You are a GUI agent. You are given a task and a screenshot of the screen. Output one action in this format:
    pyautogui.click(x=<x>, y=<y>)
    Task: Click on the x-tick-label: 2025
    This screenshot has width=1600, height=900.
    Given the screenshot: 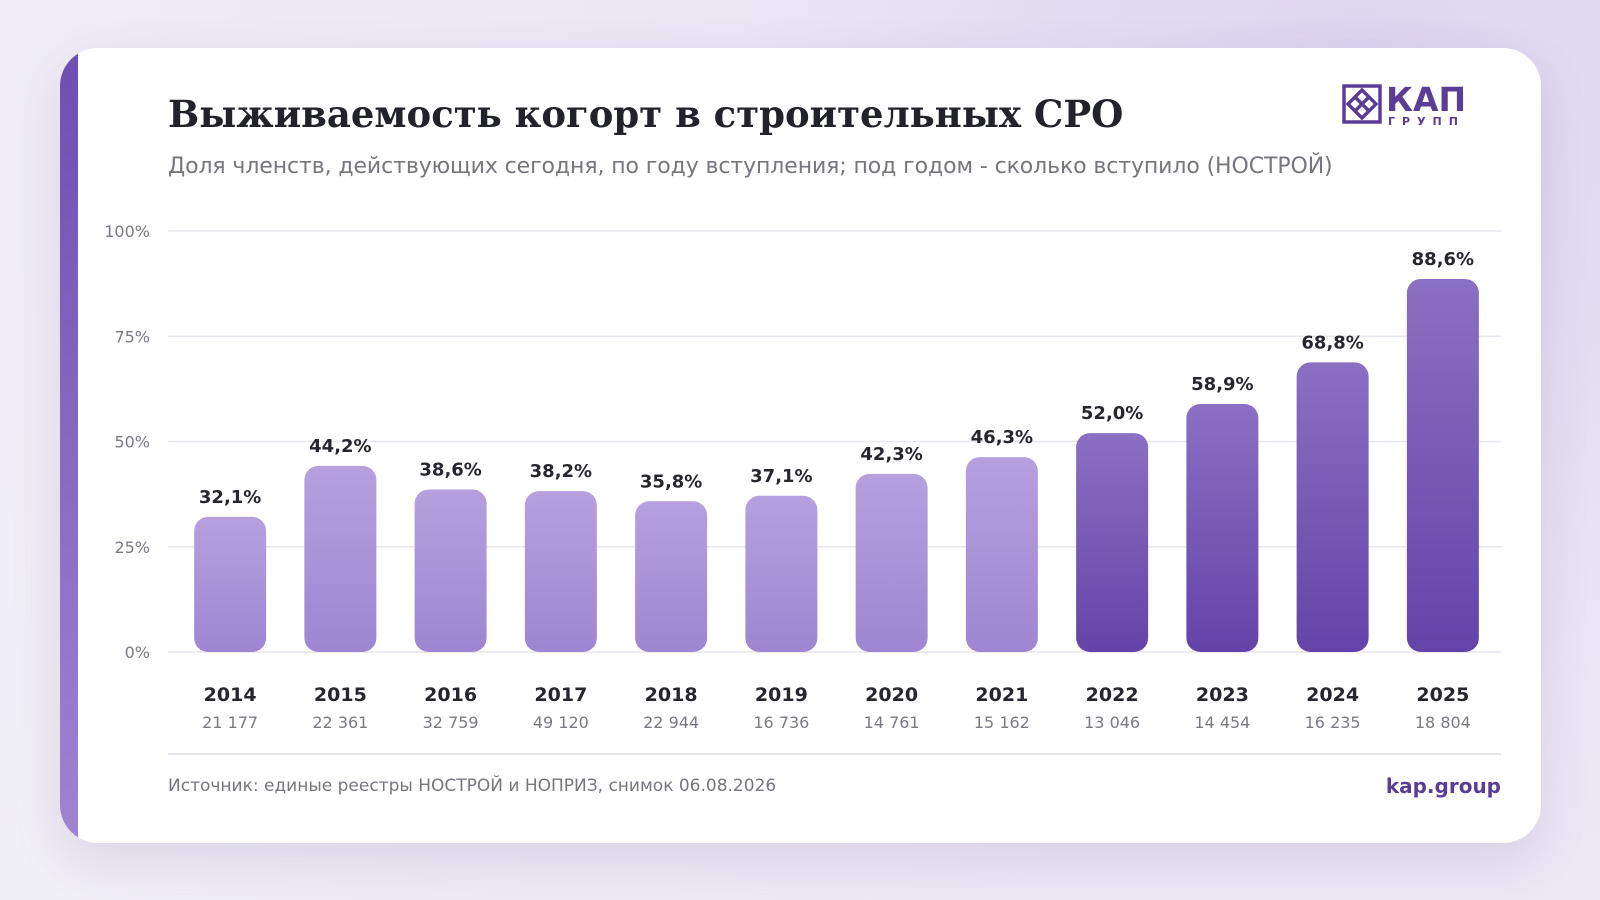 What is the action you would take?
    pyautogui.click(x=1442, y=695)
    